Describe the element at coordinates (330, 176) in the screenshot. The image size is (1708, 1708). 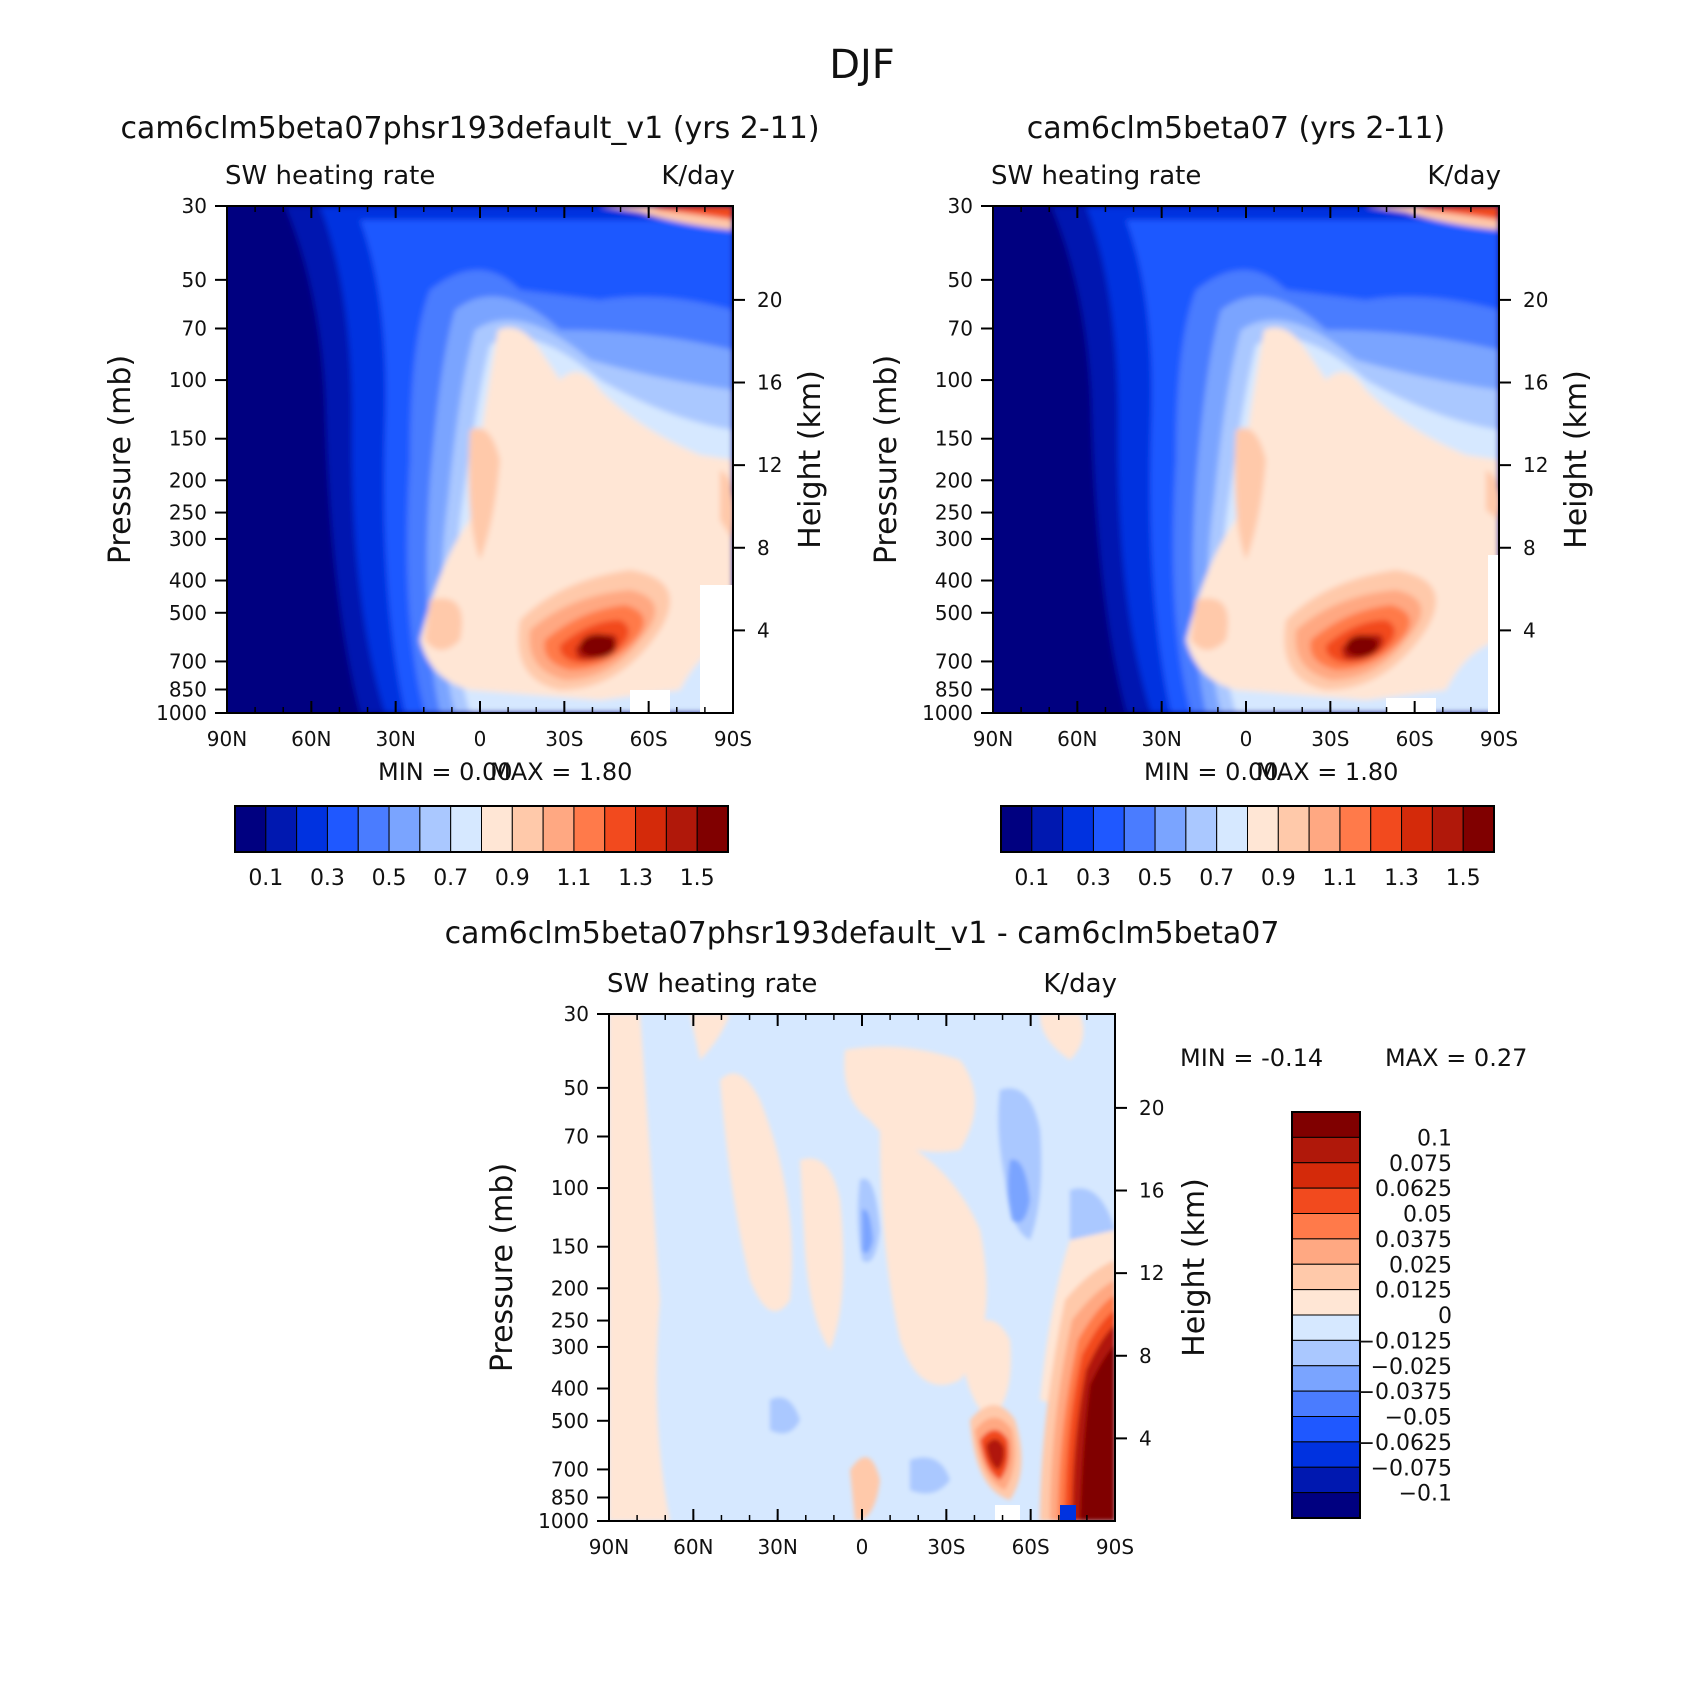
I see `panel-a-left-label: SW heating rate` at that location.